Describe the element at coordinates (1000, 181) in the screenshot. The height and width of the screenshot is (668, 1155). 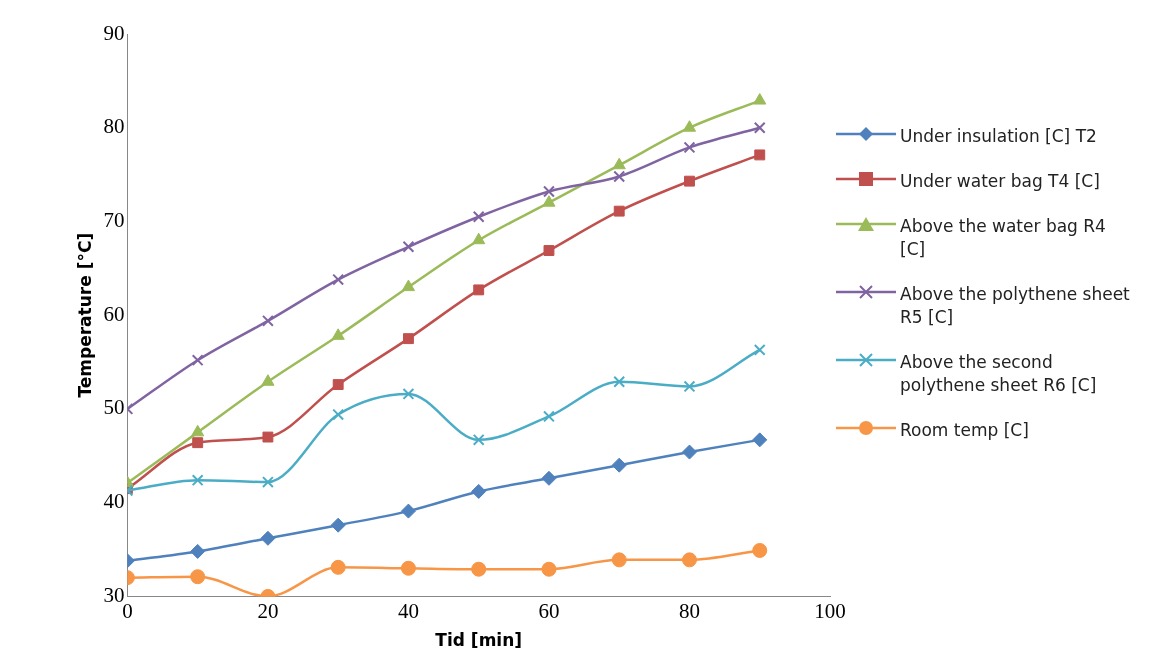
I see `legend-label: Under water bag T4 [C]` at that location.